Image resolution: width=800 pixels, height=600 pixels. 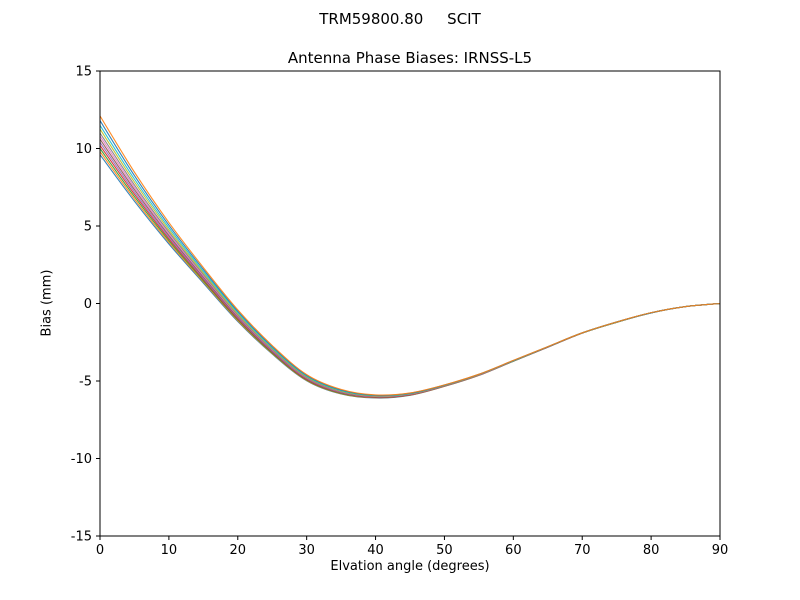 What do you see at coordinates (400, 19) in the screenshot?
I see `figure-suptitle: TRM59800.80 SCIT` at bounding box center [400, 19].